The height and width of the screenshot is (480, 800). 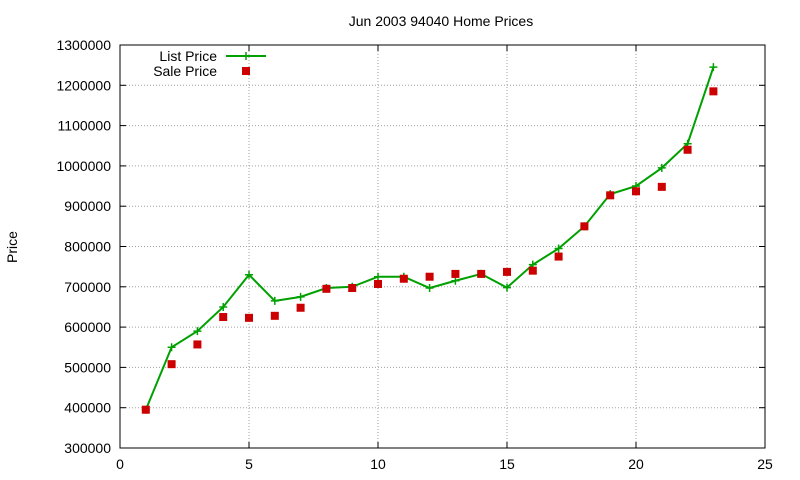 What do you see at coordinates (83, 85) in the screenshot?
I see `y-tick-label: 1200000` at bounding box center [83, 85].